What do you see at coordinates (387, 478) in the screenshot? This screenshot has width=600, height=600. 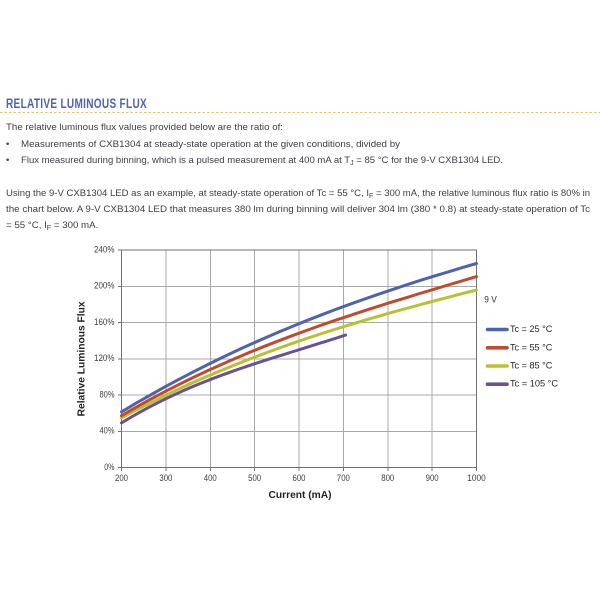 I see `svg-text: 800` at bounding box center [387, 478].